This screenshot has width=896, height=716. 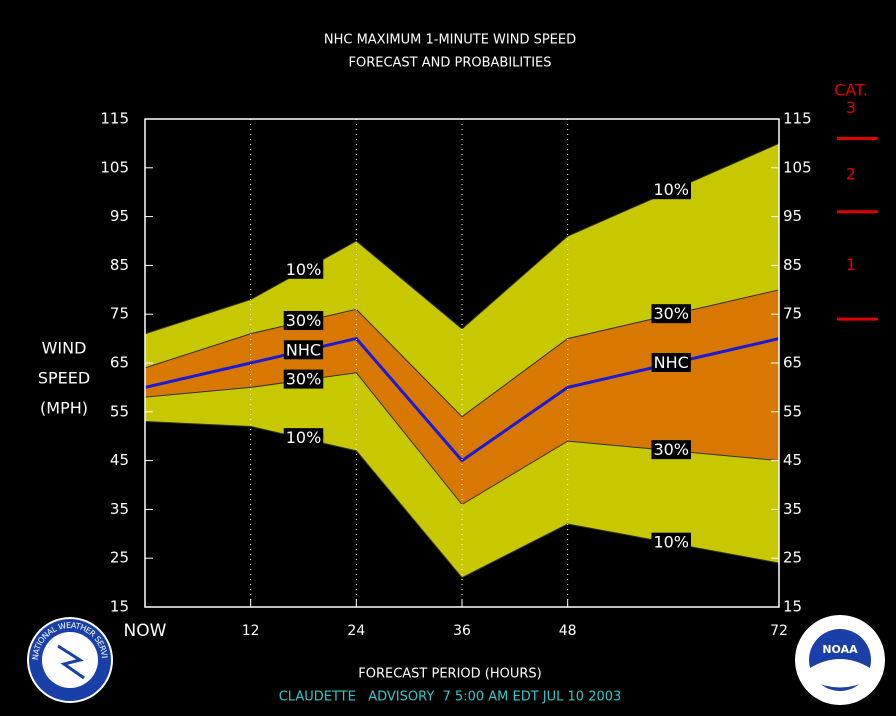 What do you see at coordinates (462, 631) in the screenshot?
I see `x-tick-label: 36` at bounding box center [462, 631].